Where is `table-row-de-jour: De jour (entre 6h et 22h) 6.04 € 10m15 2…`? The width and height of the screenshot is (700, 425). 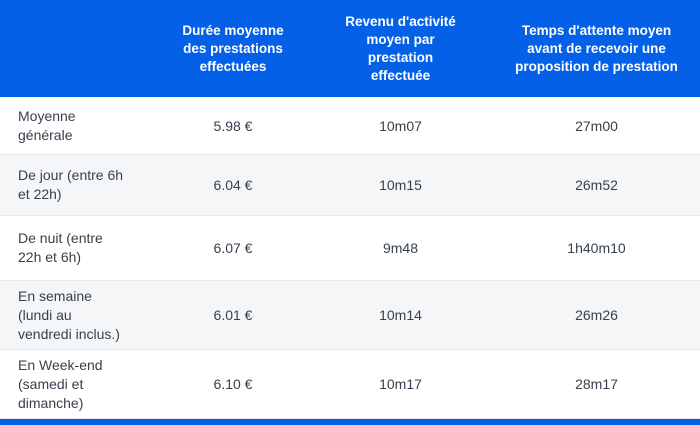
table-row-de-jour: De jour (entre 6h et 22h) 6.04 € 10m15 2… is located at coordinates (350, 184).